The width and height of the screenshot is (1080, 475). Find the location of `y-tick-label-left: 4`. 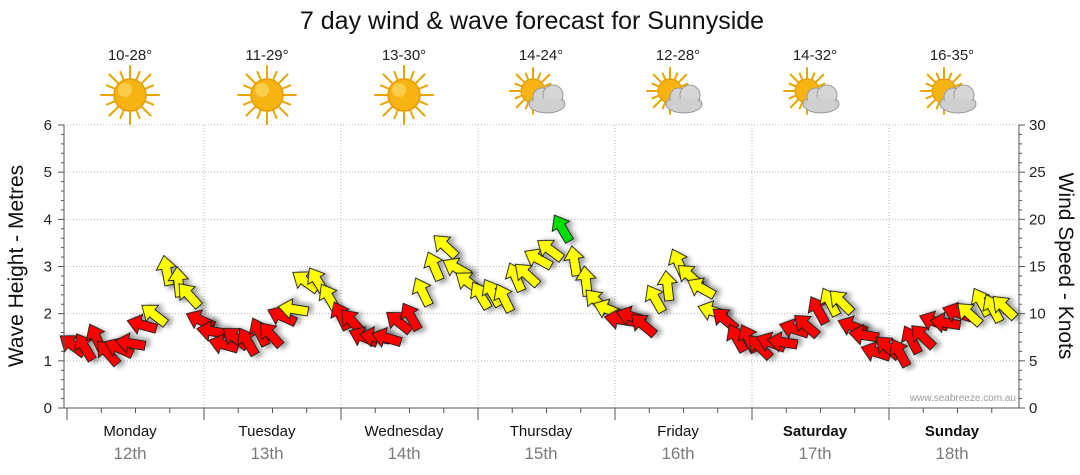

y-tick-label-left: 4 is located at coordinates (48, 219).